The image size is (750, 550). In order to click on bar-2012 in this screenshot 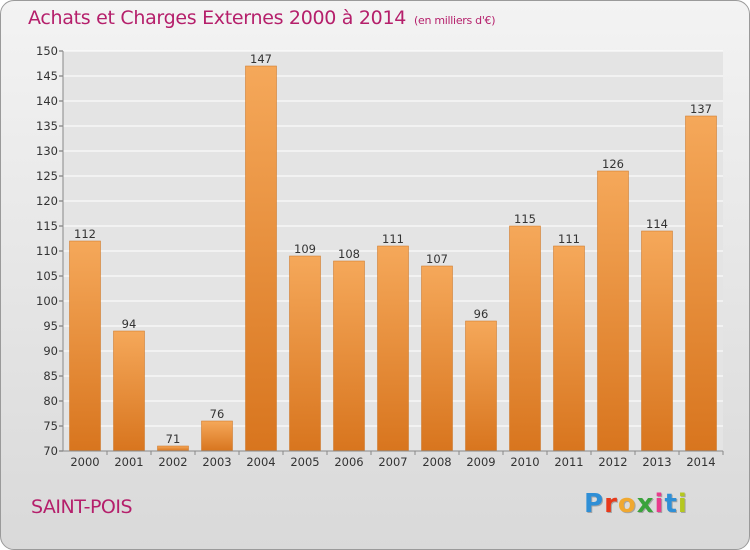, I will do `click(613, 311)`.